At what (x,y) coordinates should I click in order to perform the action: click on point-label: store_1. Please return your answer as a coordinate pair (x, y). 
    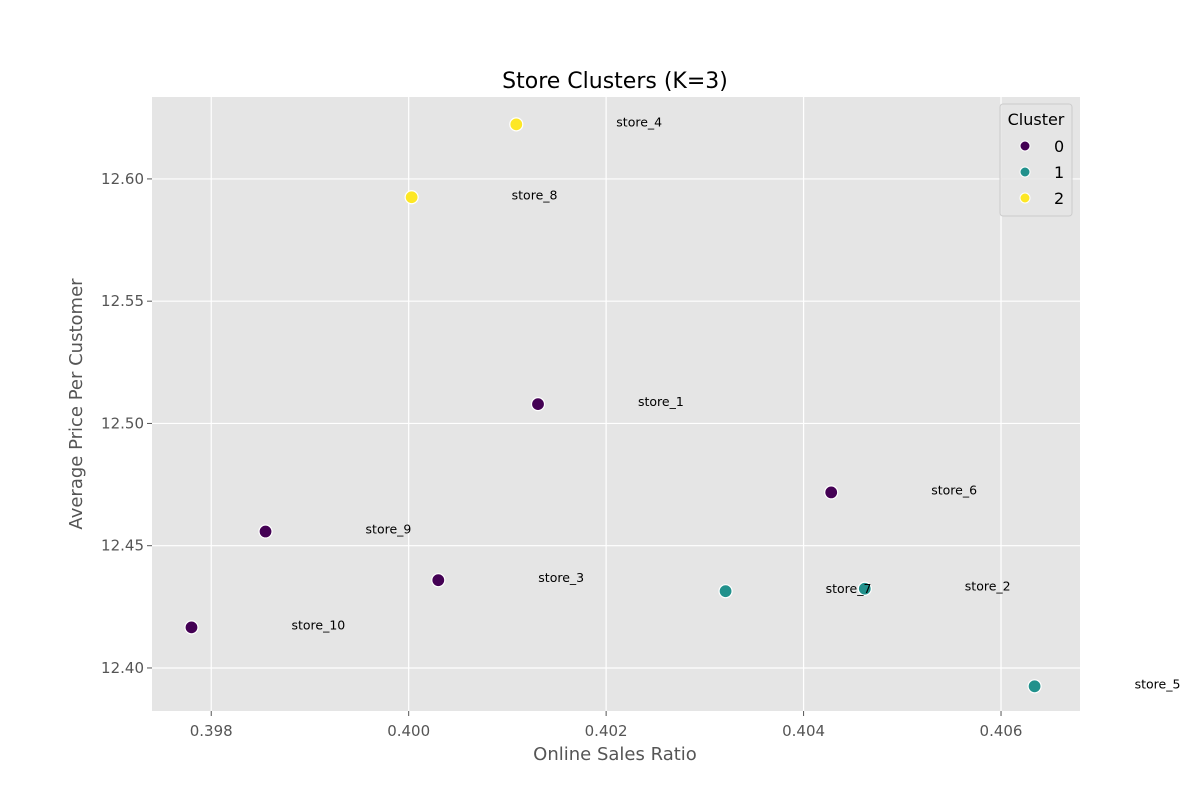
    Looking at the image, I should click on (661, 401).